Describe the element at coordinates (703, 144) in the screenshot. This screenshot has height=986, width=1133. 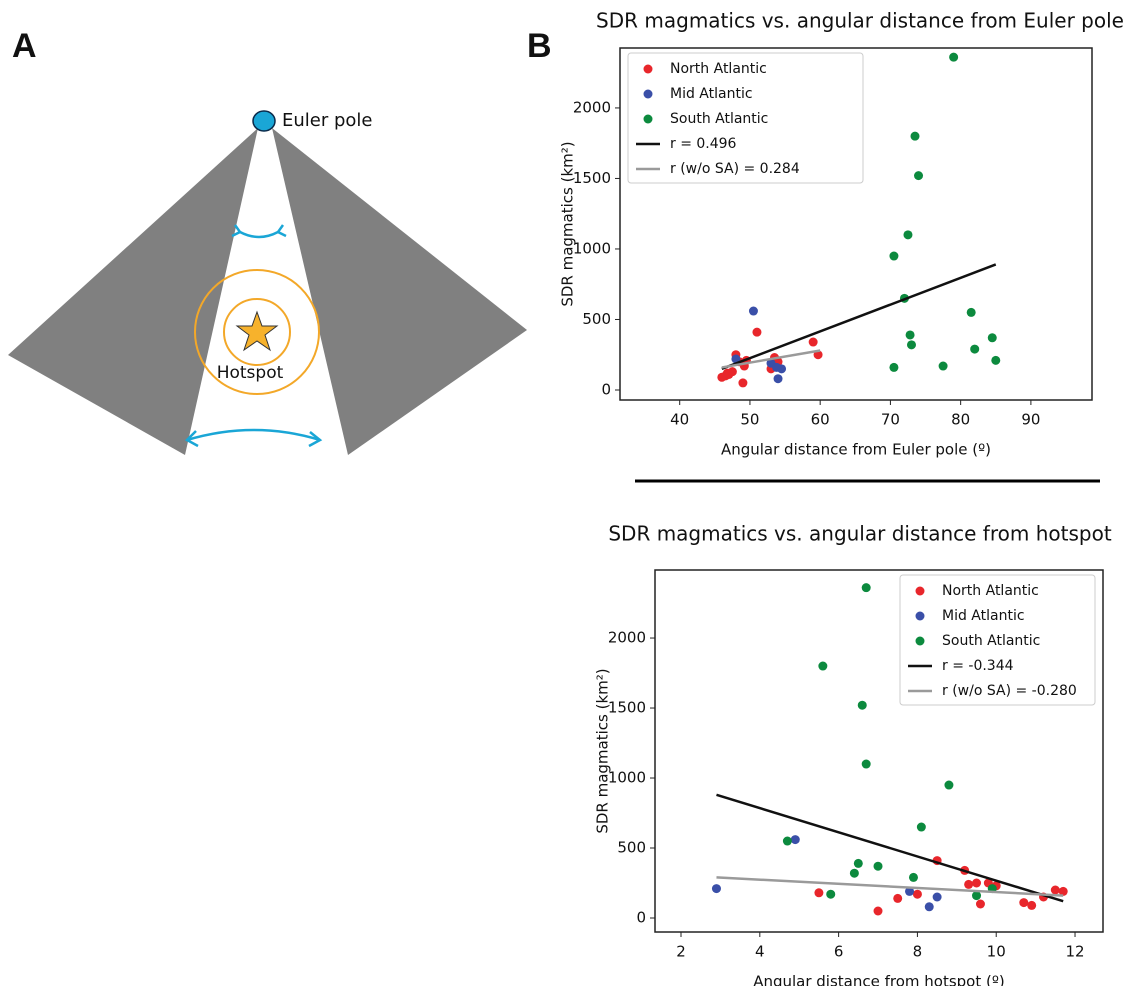
I see `legend-label: r = 0.496` at that location.